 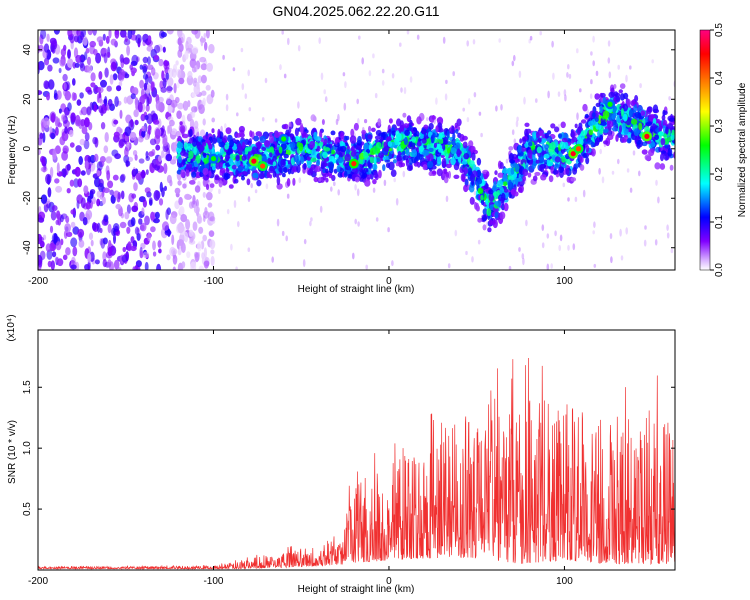 What do you see at coordinates (27, 99) in the screenshot?
I see `y-tick-label: 20` at bounding box center [27, 99].